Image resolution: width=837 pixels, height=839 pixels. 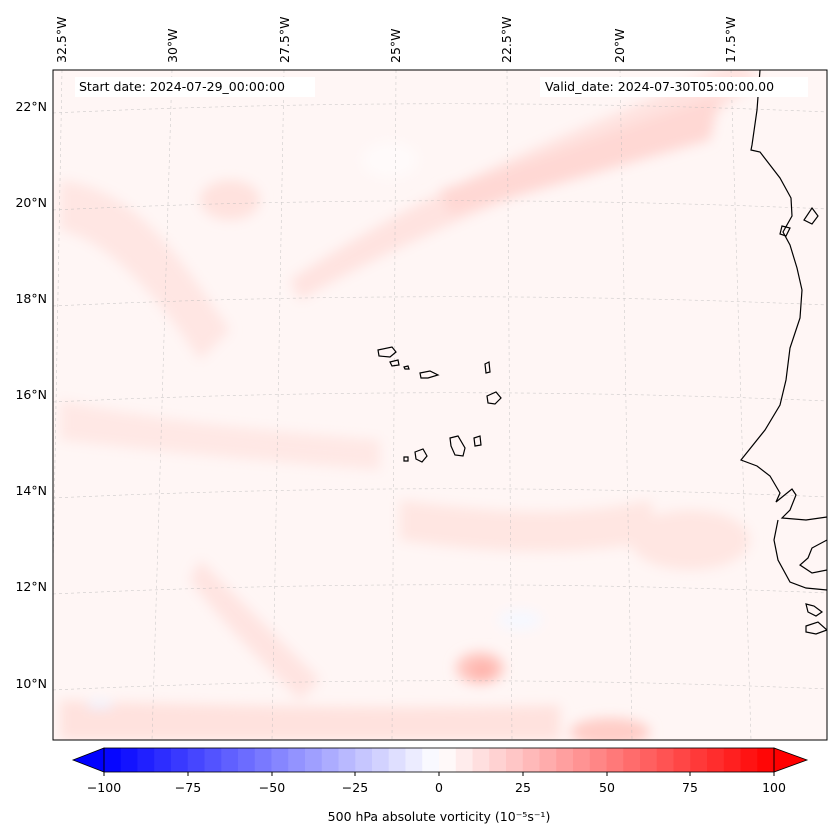 I want to click on colorbar-tick-25: 25, so click(x=523, y=787).